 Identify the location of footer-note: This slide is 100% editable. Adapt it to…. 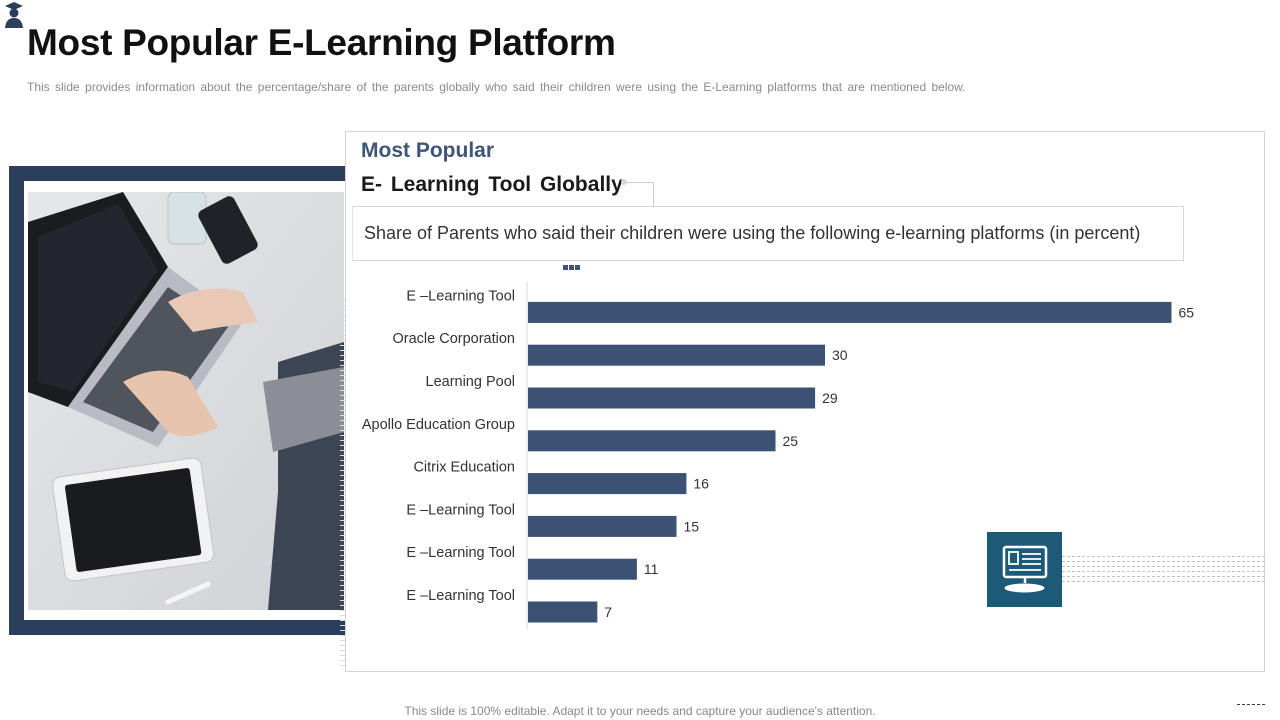
(640, 711).